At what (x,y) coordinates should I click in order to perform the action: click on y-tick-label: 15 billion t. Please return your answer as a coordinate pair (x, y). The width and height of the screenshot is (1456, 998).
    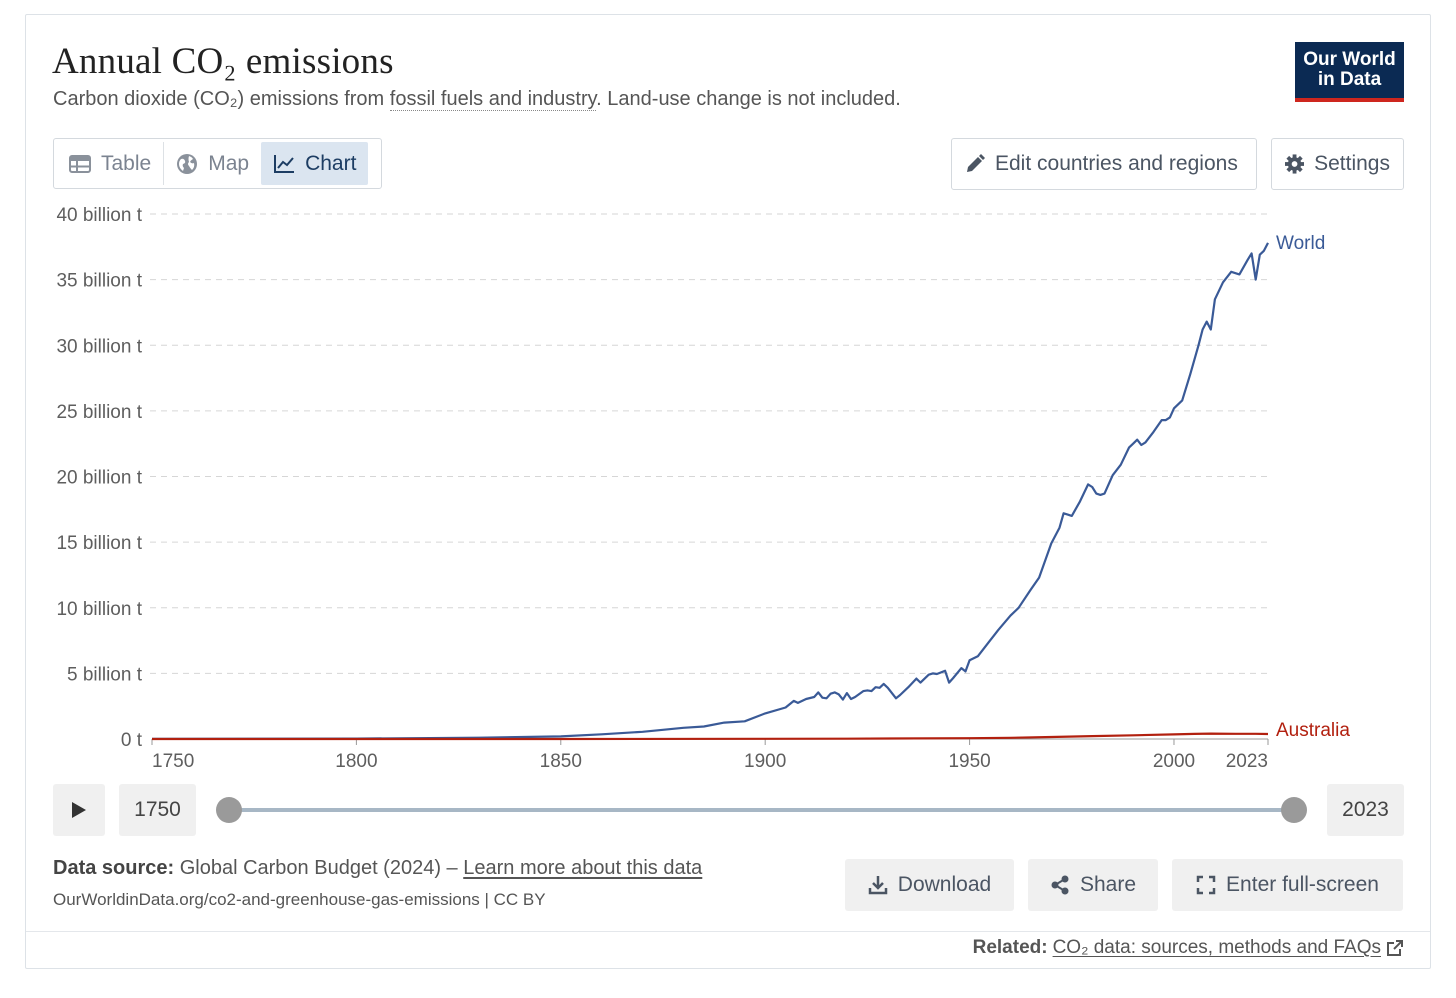
    Looking at the image, I should click on (99, 543).